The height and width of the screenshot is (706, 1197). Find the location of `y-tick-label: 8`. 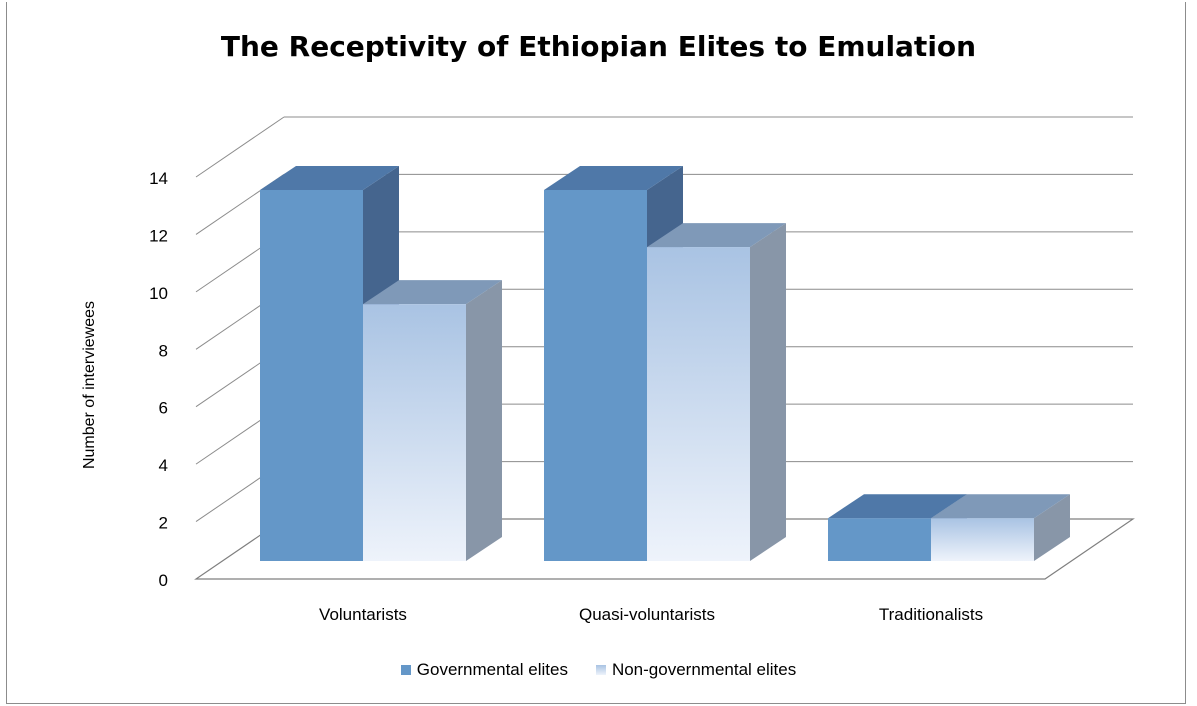

y-tick-label: 8 is located at coordinates (163, 350).